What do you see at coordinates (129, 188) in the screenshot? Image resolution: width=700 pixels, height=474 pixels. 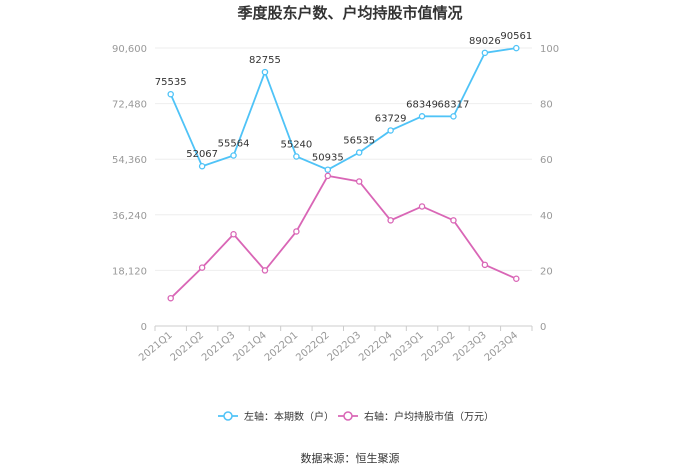 I see `y-axis-left: 0 18,120 36,240 54,360 72,480 90,600` at bounding box center [129, 188].